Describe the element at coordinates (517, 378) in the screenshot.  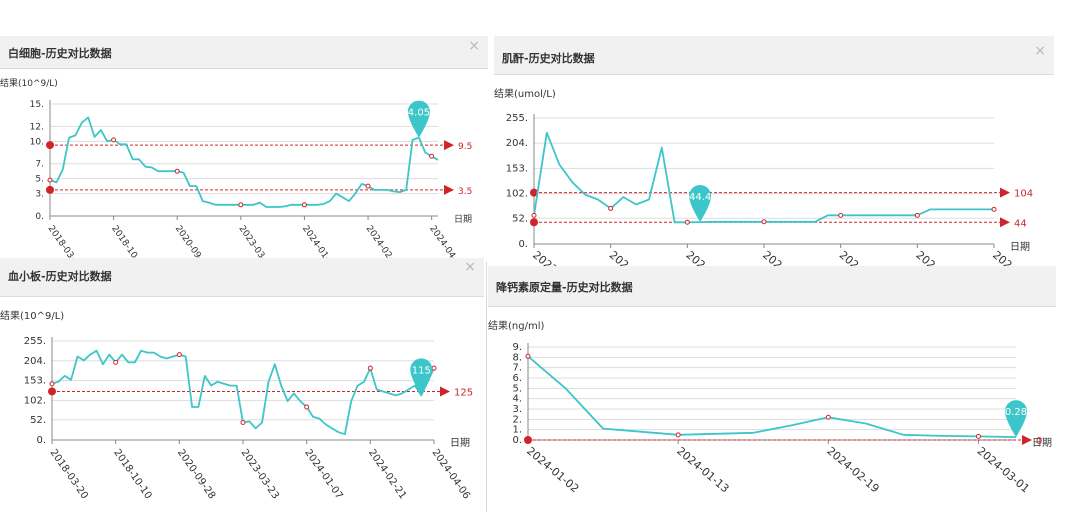
I see `y-tick-label: 6.` at that location.